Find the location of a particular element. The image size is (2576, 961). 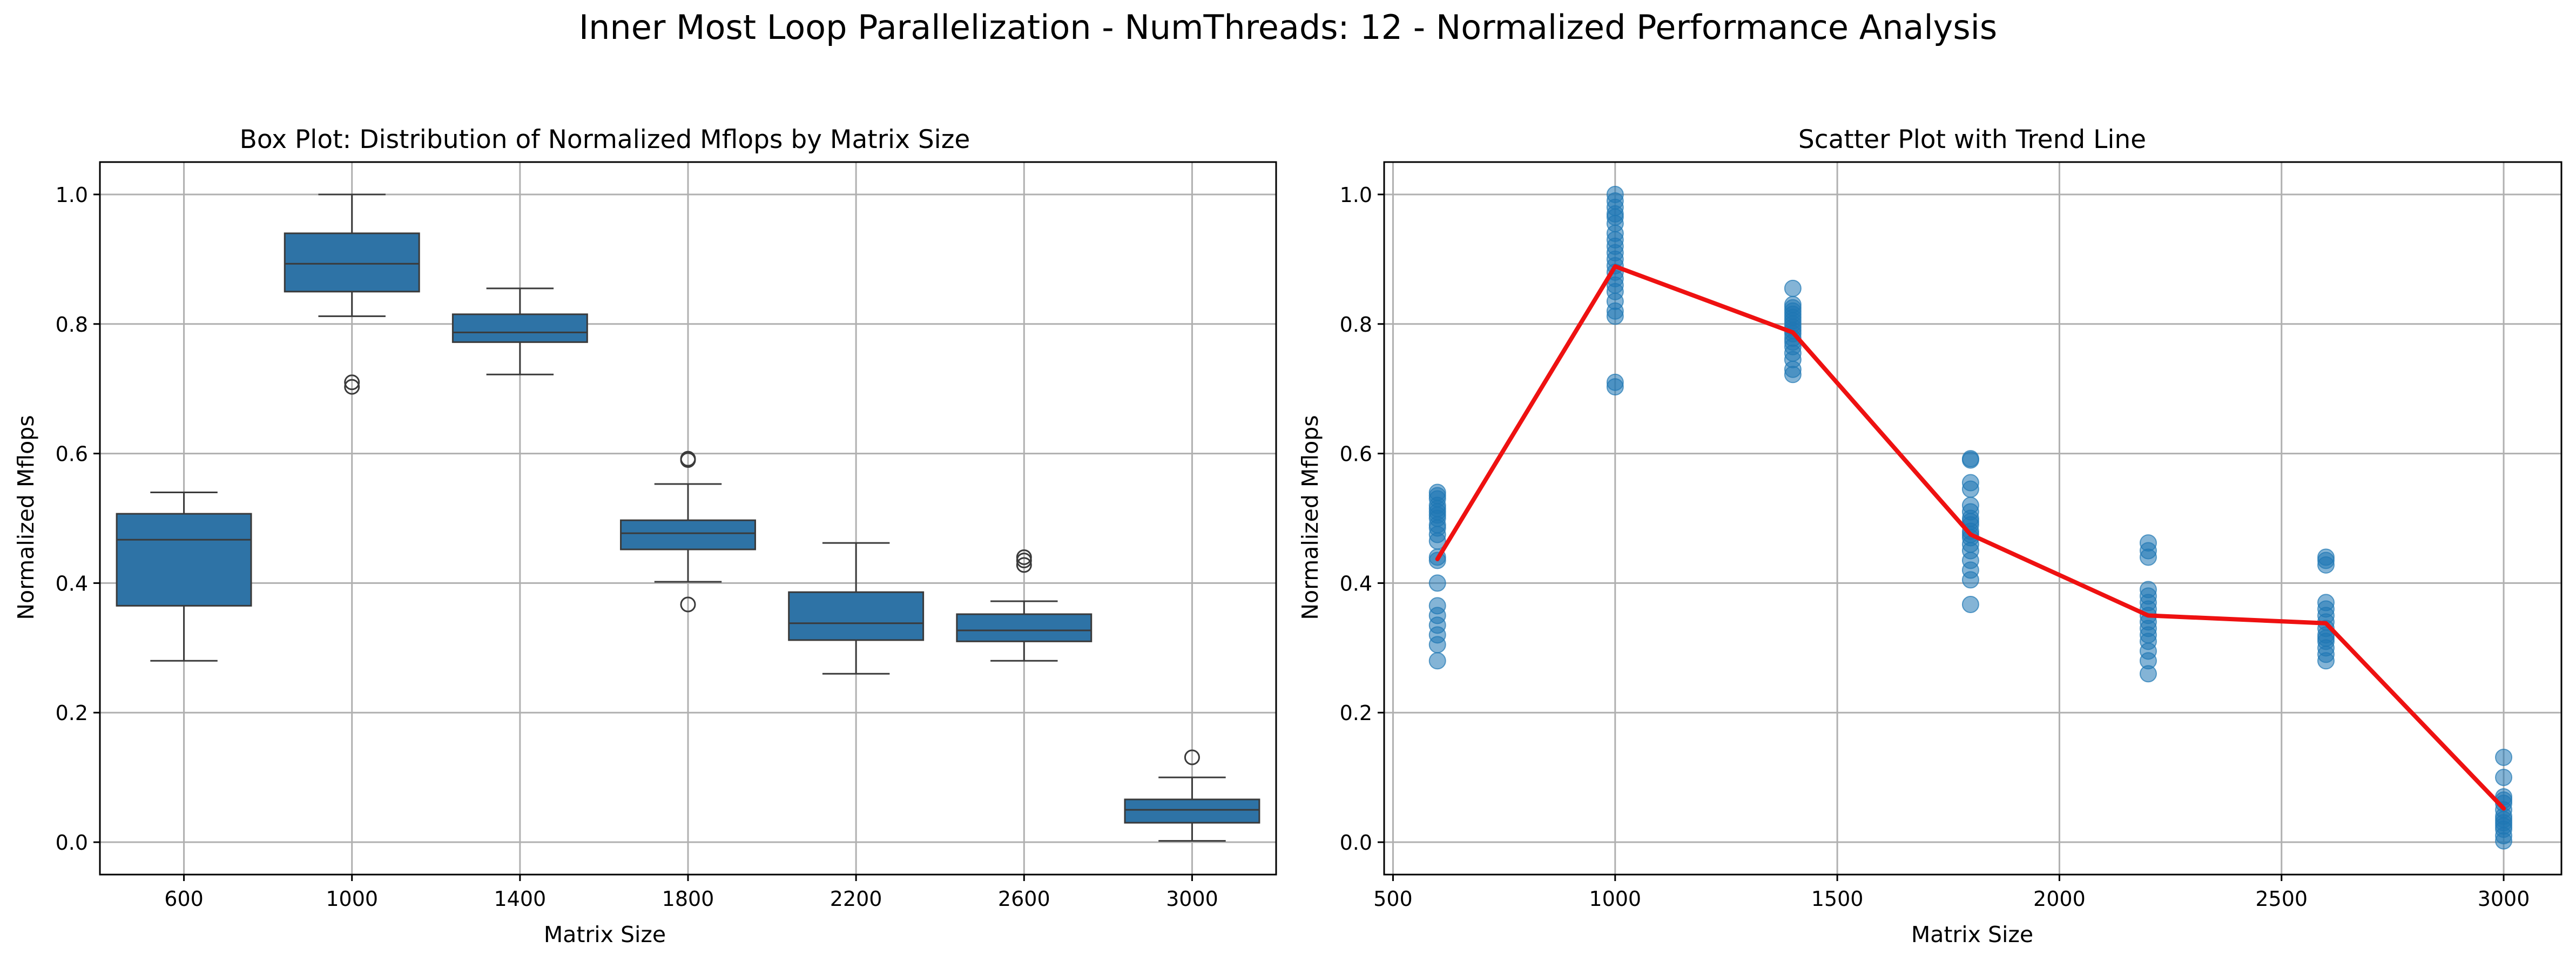

scatter-plot-ytick-label: 0.0 is located at coordinates (1356, 843).